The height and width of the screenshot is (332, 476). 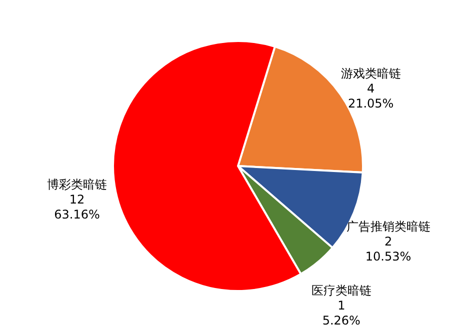 I want to click on data-label: 4 21.05%, so click(x=371, y=95).